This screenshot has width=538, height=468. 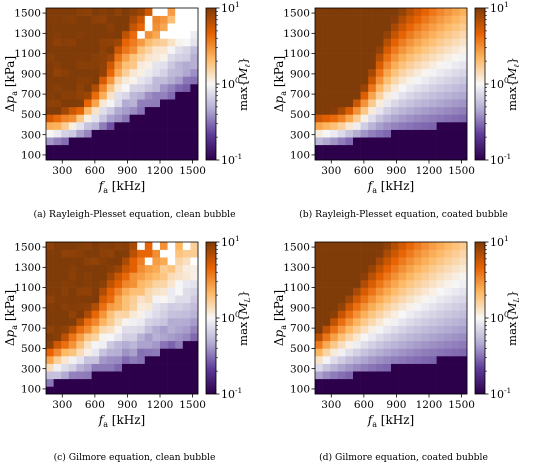 What do you see at coordinates (244, 84) in the screenshot?
I see `colorbar-label: max{Mℓ}` at bounding box center [244, 84].